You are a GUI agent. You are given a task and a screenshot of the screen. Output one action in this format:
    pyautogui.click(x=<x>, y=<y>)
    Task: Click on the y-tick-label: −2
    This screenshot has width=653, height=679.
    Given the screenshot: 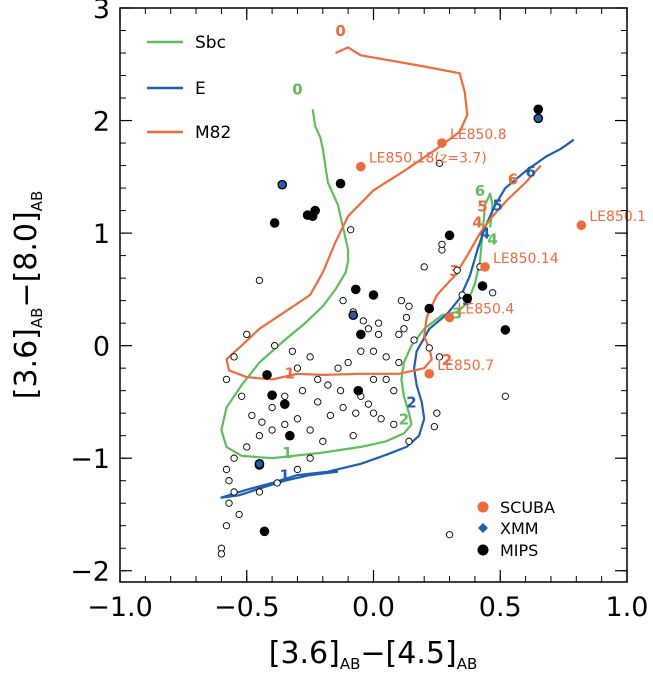 What is the action you would take?
    pyautogui.click(x=90, y=572)
    